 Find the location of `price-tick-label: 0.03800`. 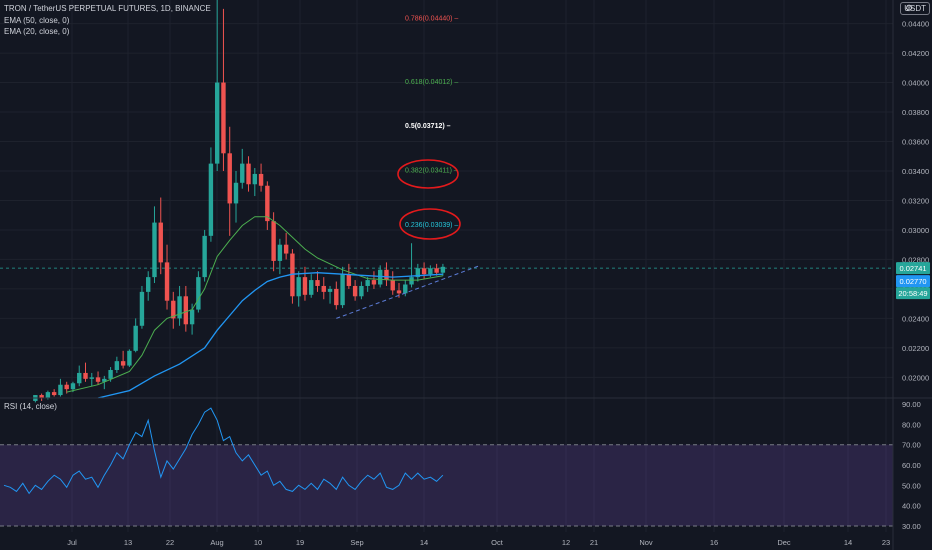

price-tick-label: 0.03800 is located at coordinates (915, 112).